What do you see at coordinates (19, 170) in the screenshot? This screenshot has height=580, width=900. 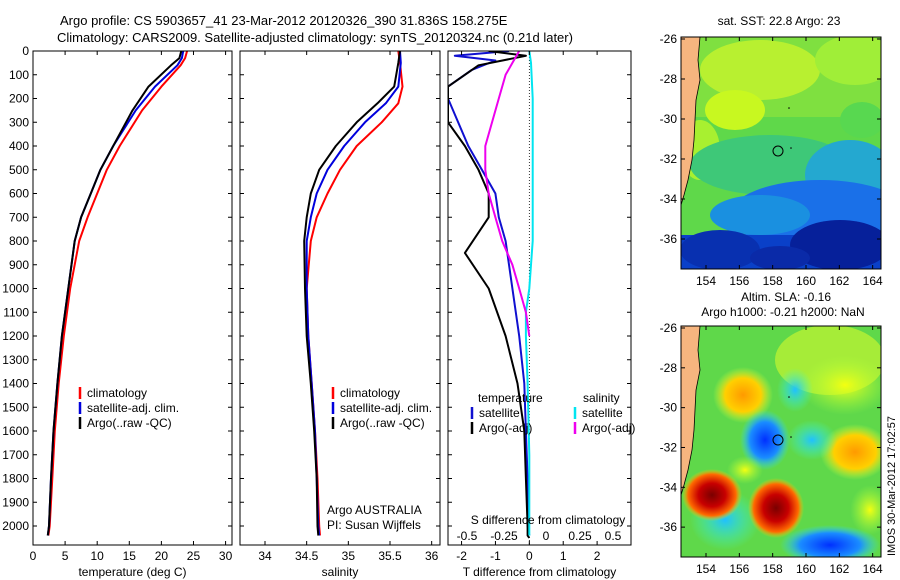 I see `y-tick-label: 500` at bounding box center [19, 170].